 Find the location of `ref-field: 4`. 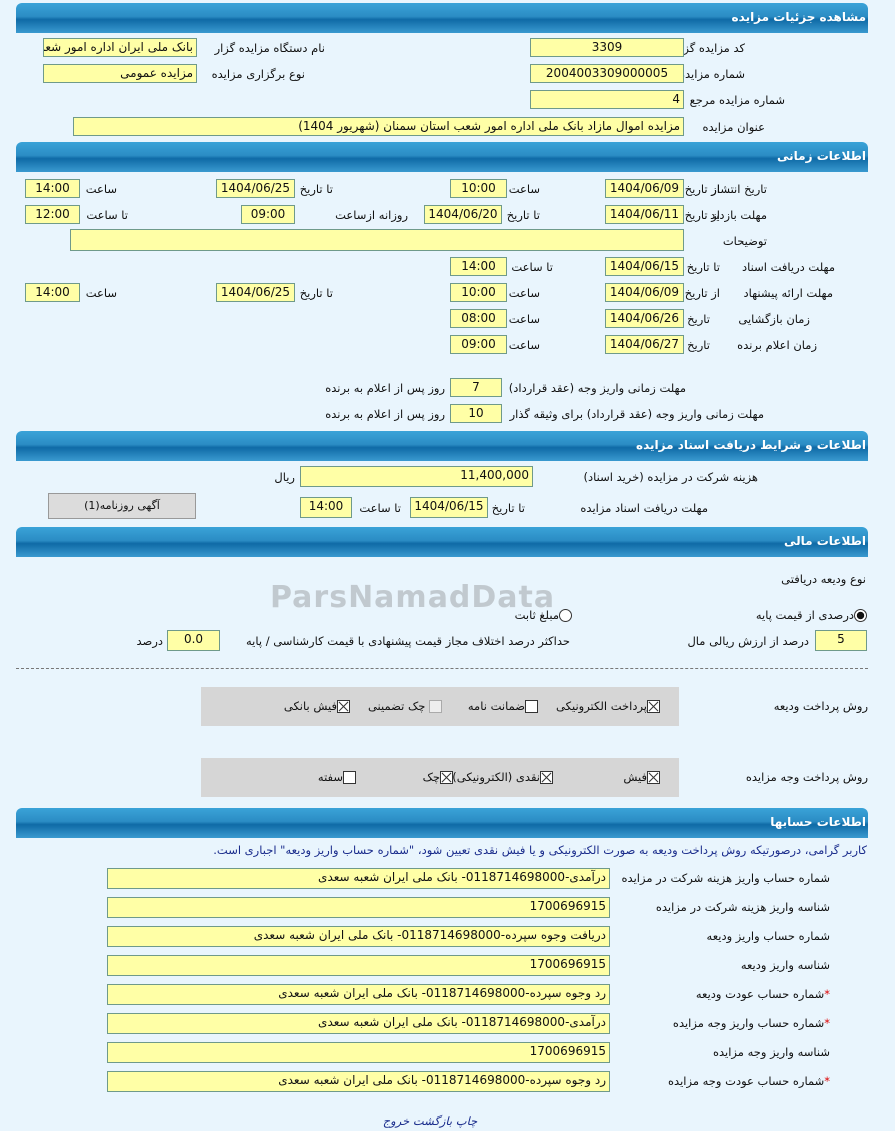

ref-field: 4 is located at coordinates (607, 99).